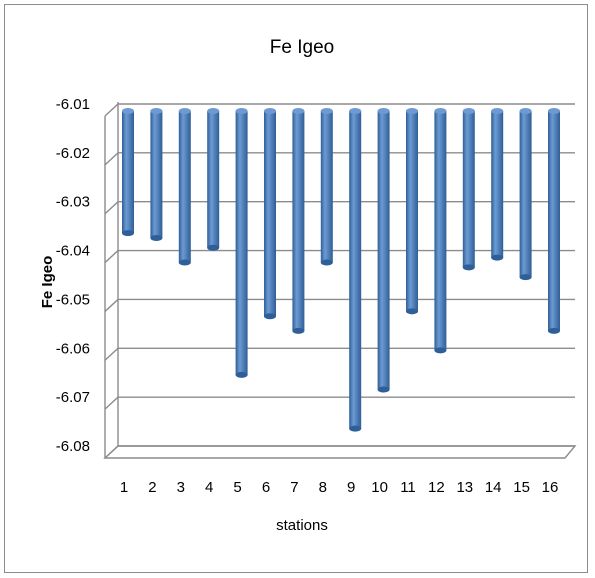 The image size is (595, 578). Describe the element at coordinates (302, 525) in the screenshot. I see `x-axis-label: stations` at that location.